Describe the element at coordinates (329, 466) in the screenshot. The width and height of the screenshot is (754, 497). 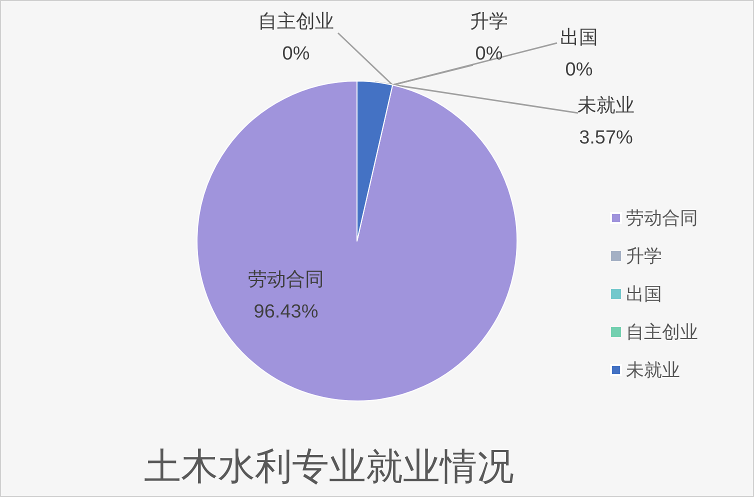
I see `text: 土木水利专业就业情况` at that location.